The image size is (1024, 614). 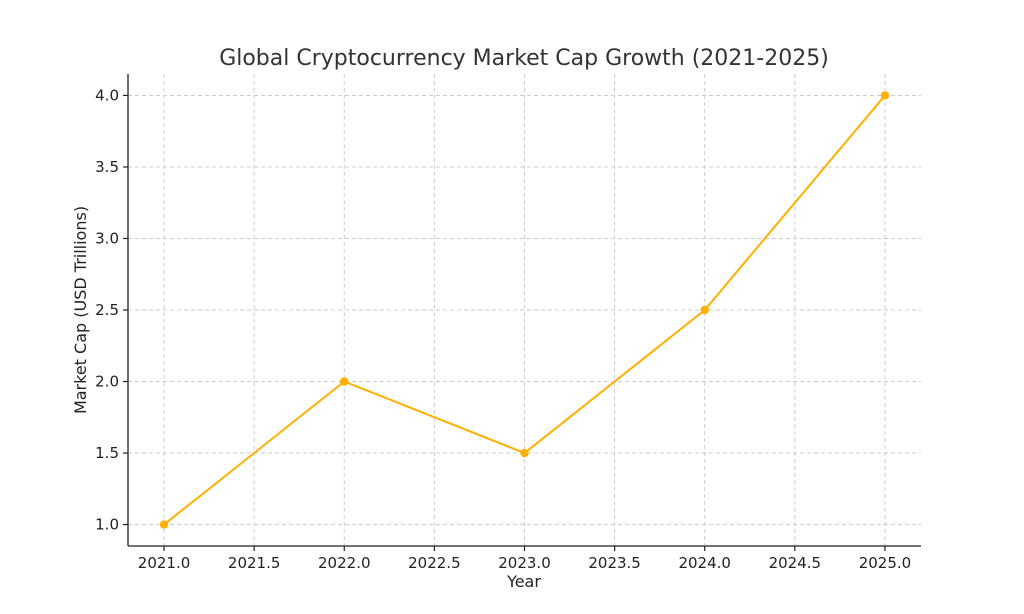 I want to click on x-tick-label: 2021.5, so click(x=254, y=563).